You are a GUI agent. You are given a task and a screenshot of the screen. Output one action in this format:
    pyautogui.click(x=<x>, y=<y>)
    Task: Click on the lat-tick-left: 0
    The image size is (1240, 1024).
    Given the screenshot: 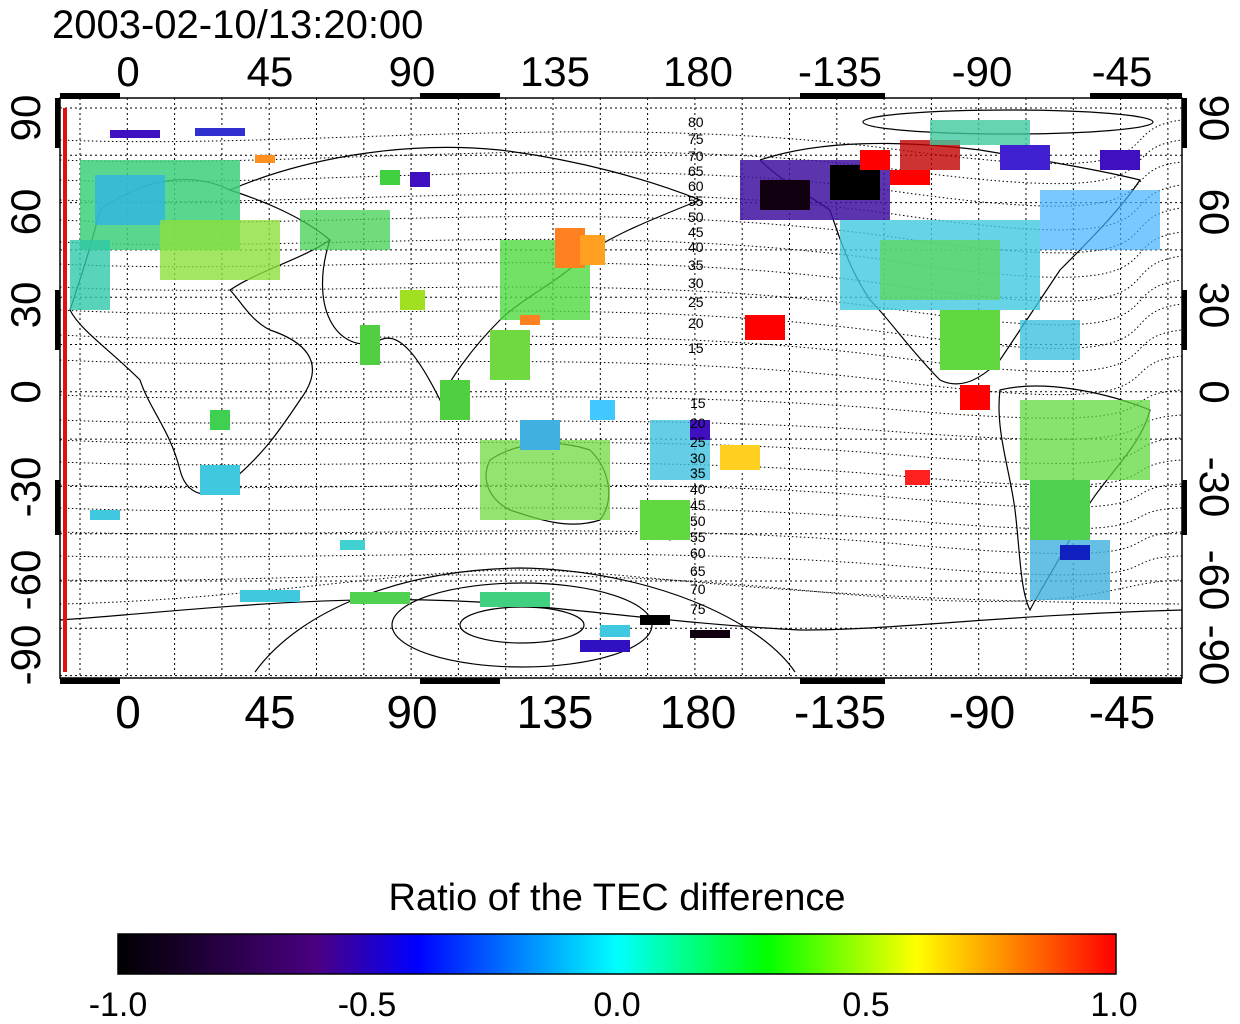 What is the action you would take?
    pyautogui.click(x=25, y=391)
    